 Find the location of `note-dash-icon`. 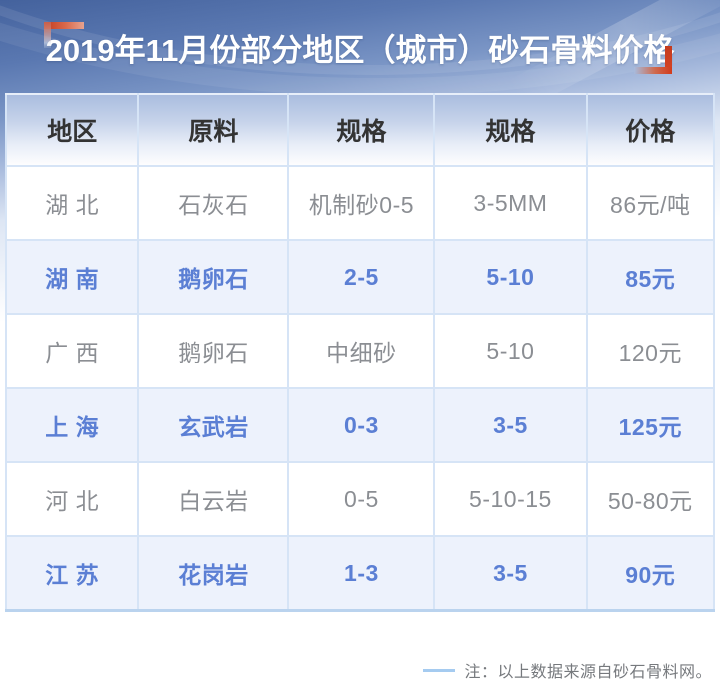

note-dash-icon is located at coordinates (439, 670).